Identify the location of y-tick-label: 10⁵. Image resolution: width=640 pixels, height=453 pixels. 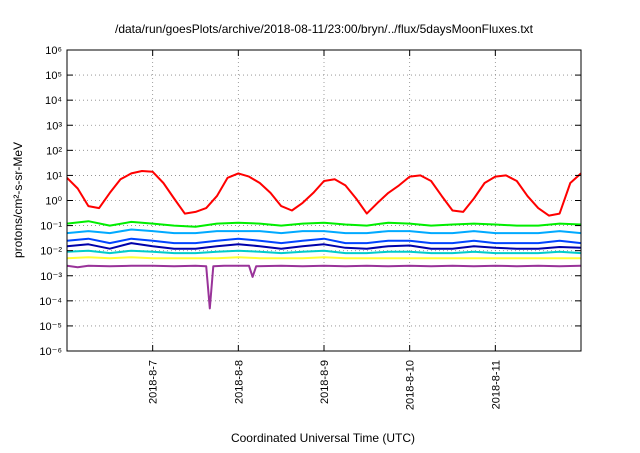
(53, 76).